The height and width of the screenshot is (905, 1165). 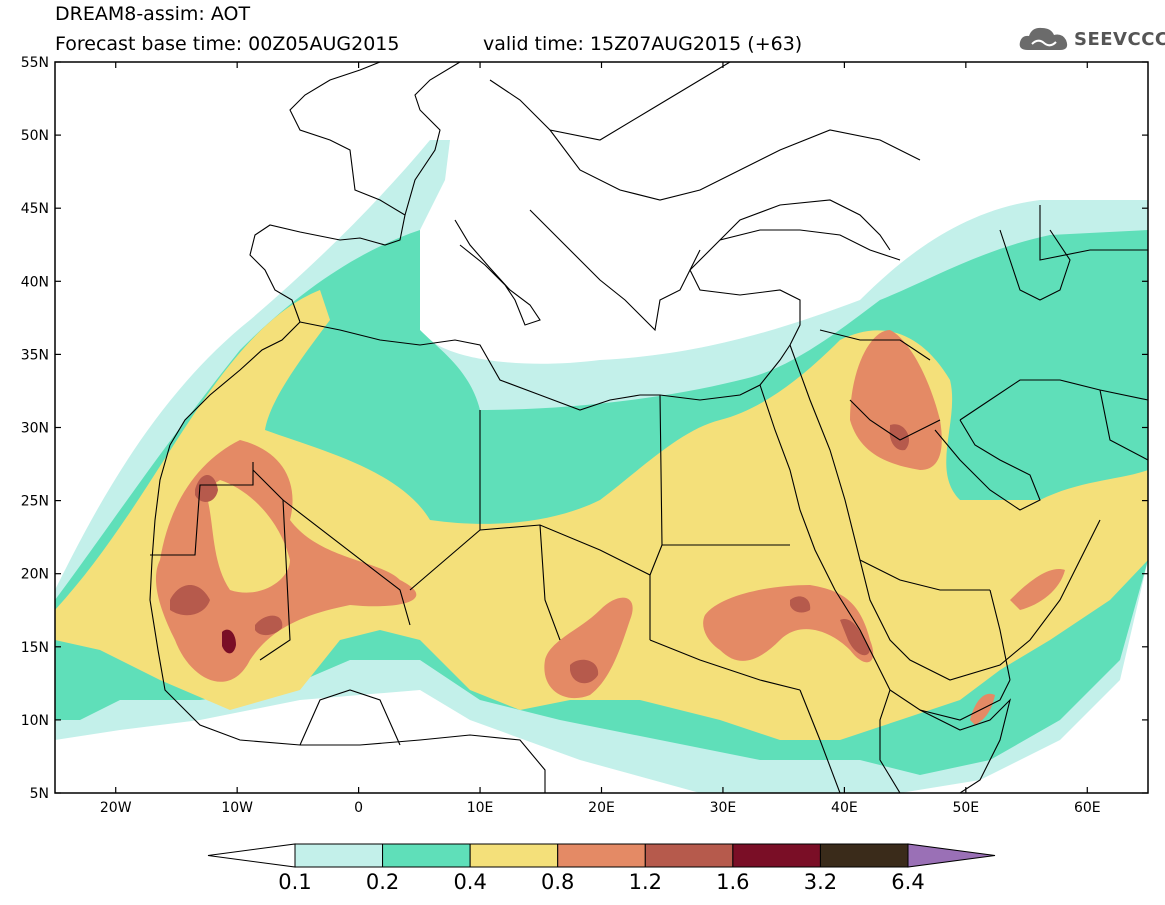 I want to click on lat-tick-label: 5N, so click(x=39, y=794).